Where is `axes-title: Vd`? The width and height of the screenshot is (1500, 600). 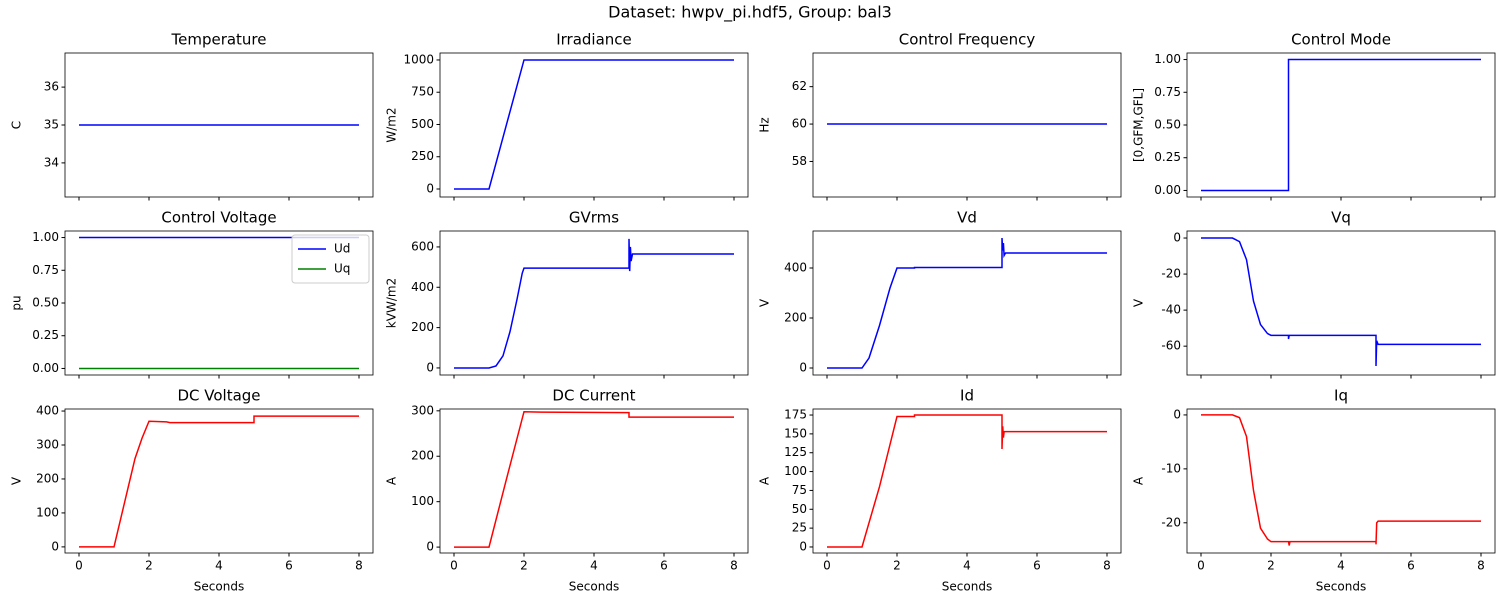
axes-title: Vd is located at coordinates (967, 218).